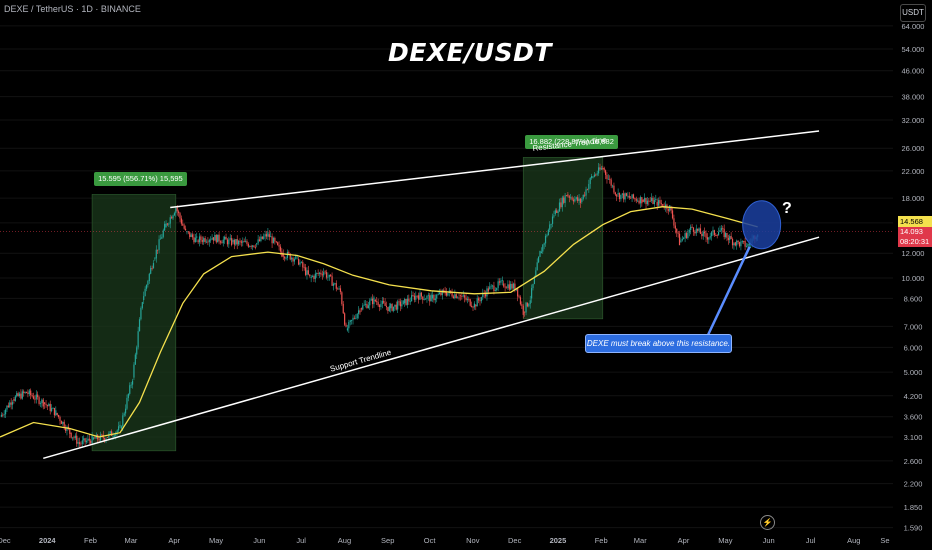 Image resolution: width=932 pixels, height=550 pixels. I want to click on y-tick-label: 3.600, so click(913, 417).